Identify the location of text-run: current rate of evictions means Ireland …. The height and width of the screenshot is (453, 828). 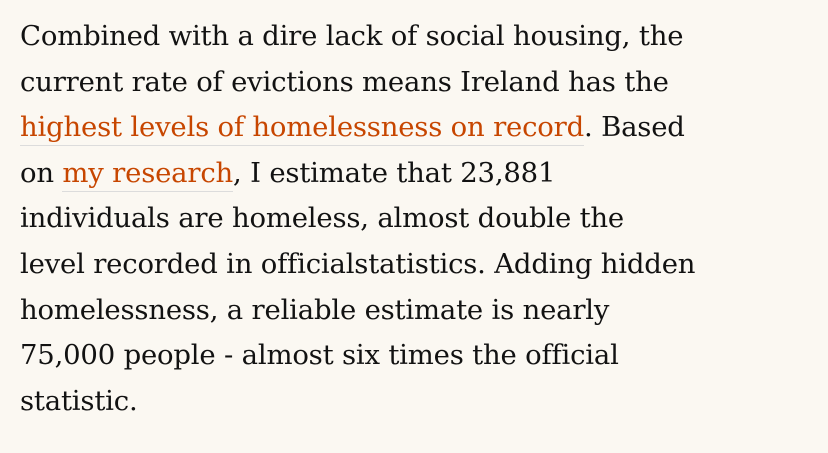
(344, 81).